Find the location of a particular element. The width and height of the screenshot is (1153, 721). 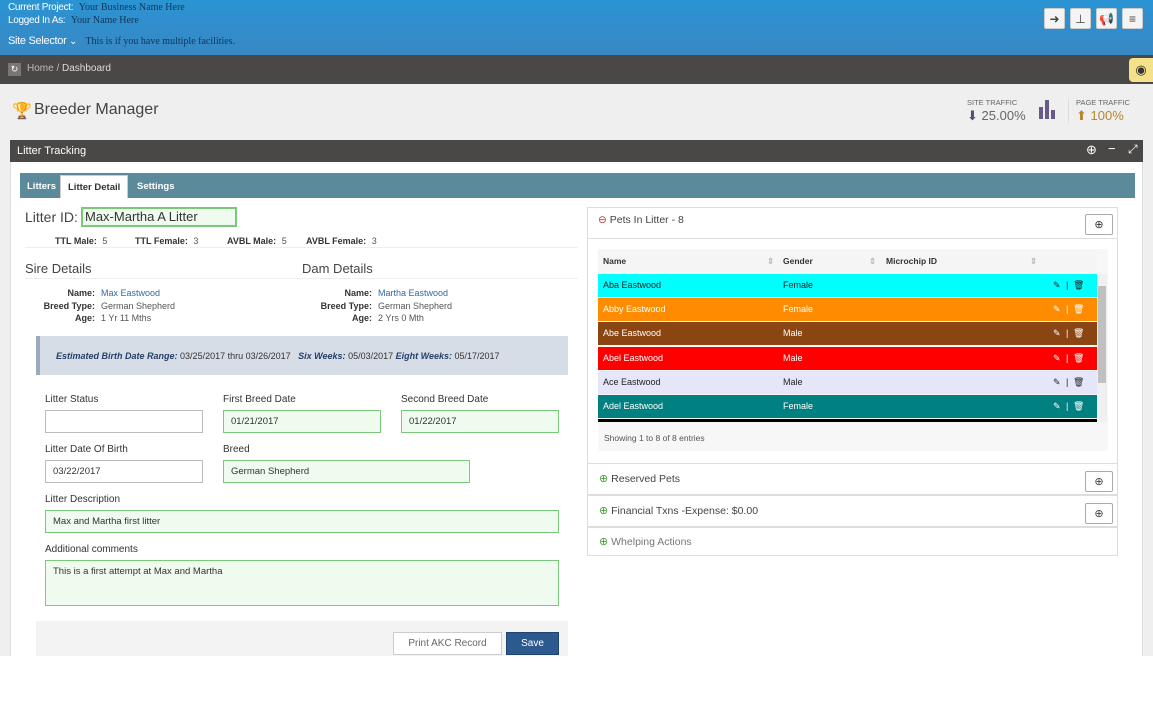

entries-info: Showing 1 to 8 of 8 entries is located at coordinates (654, 438).